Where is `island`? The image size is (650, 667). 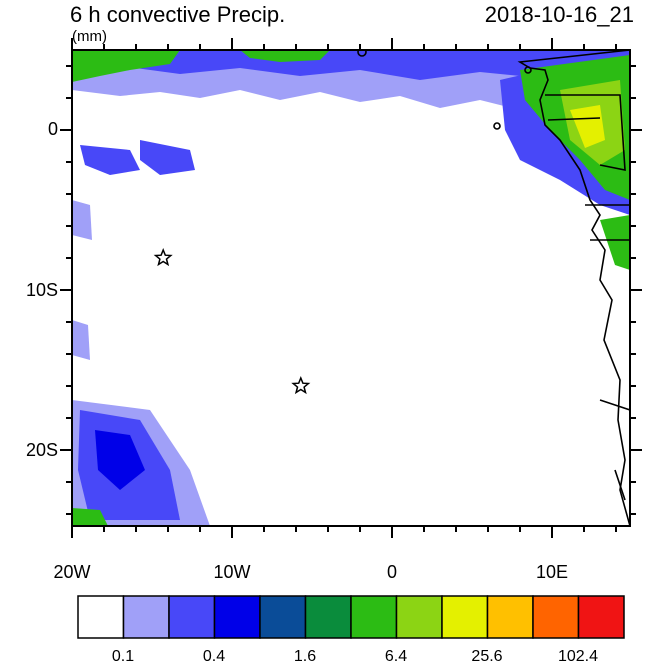 island is located at coordinates (497, 126).